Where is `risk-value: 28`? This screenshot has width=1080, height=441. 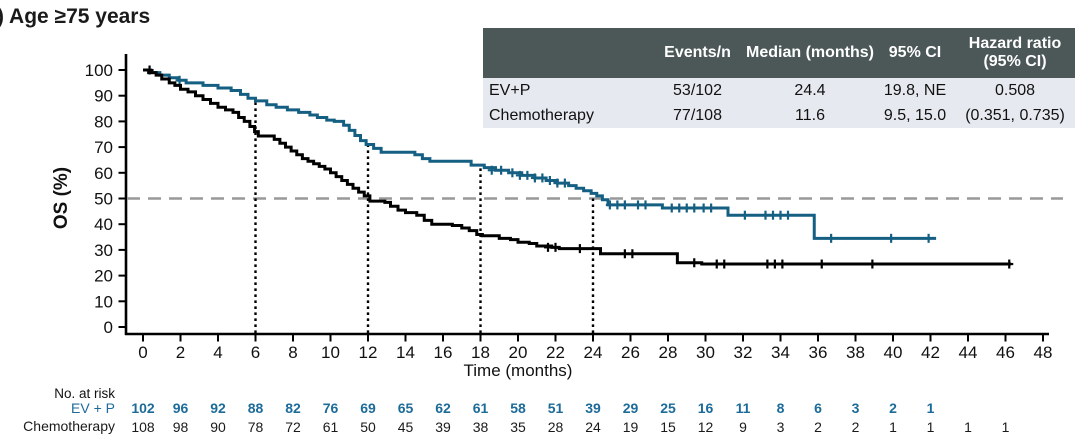
risk-value: 28 is located at coordinates (555, 427).